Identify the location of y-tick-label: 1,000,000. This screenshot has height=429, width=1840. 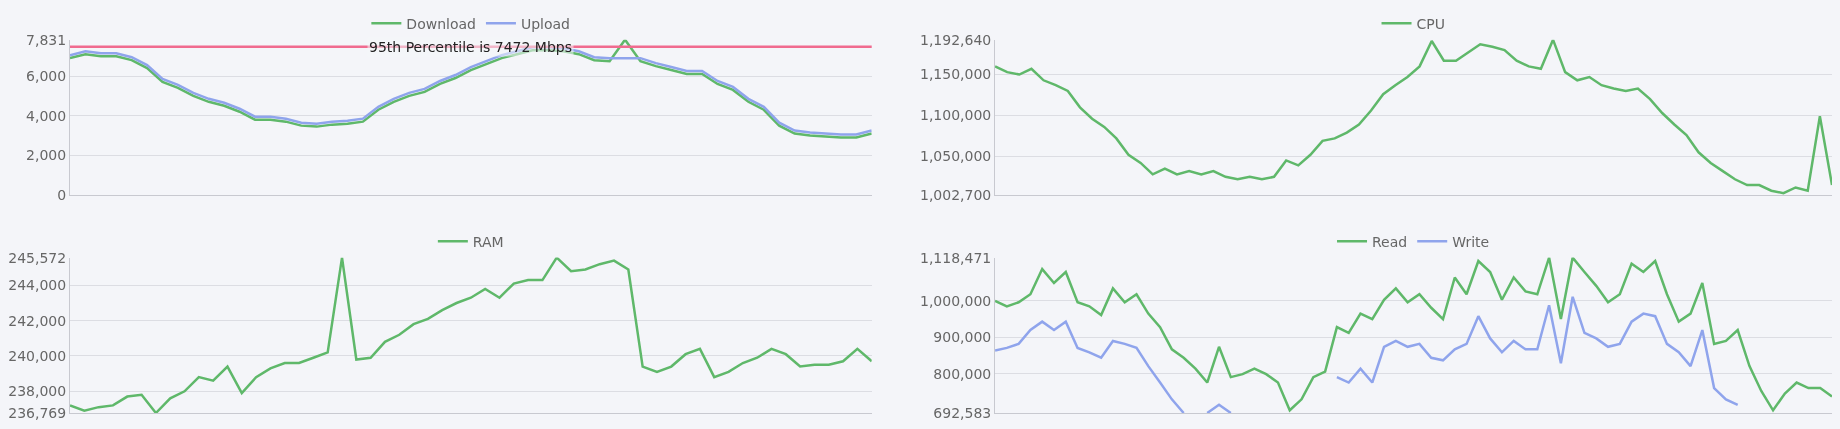
(955, 300).